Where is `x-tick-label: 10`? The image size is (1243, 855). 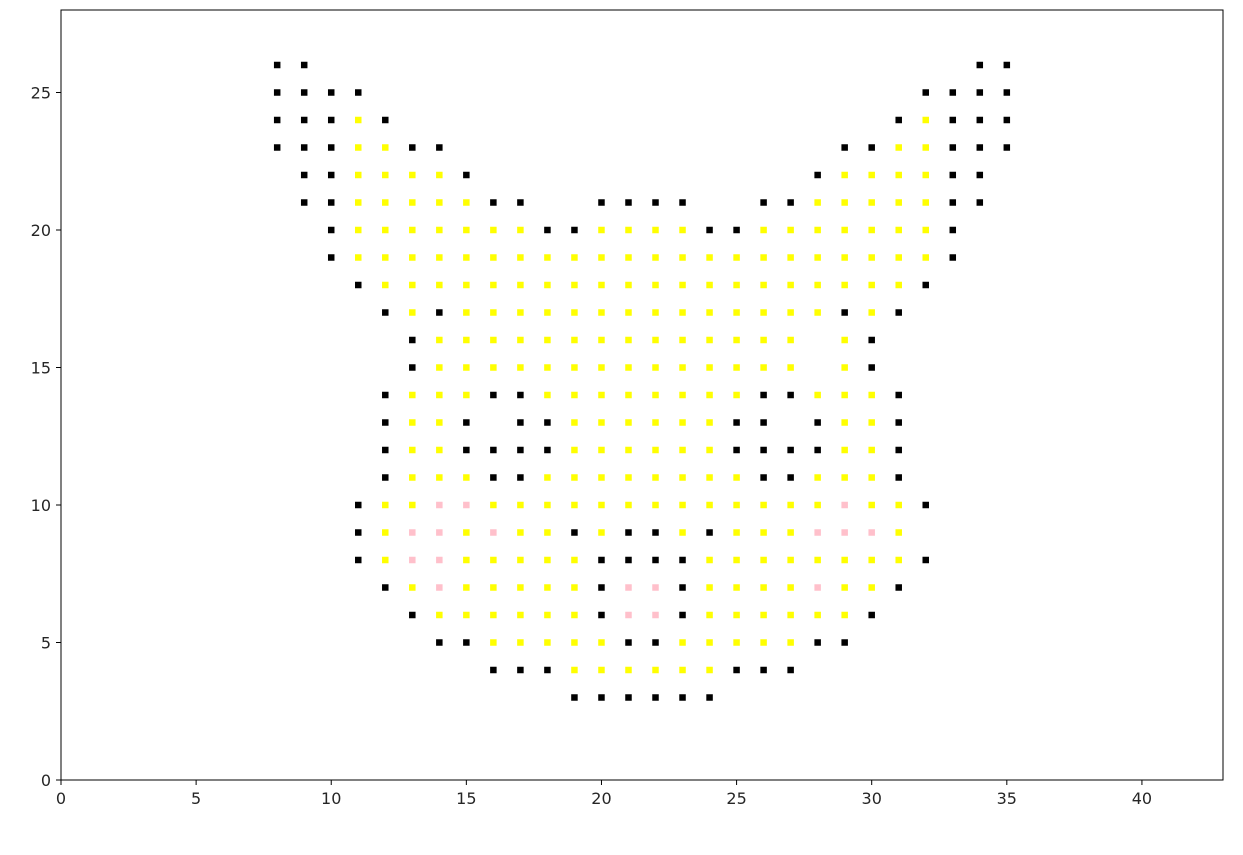
x-tick-label: 10 is located at coordinates (331, 798).